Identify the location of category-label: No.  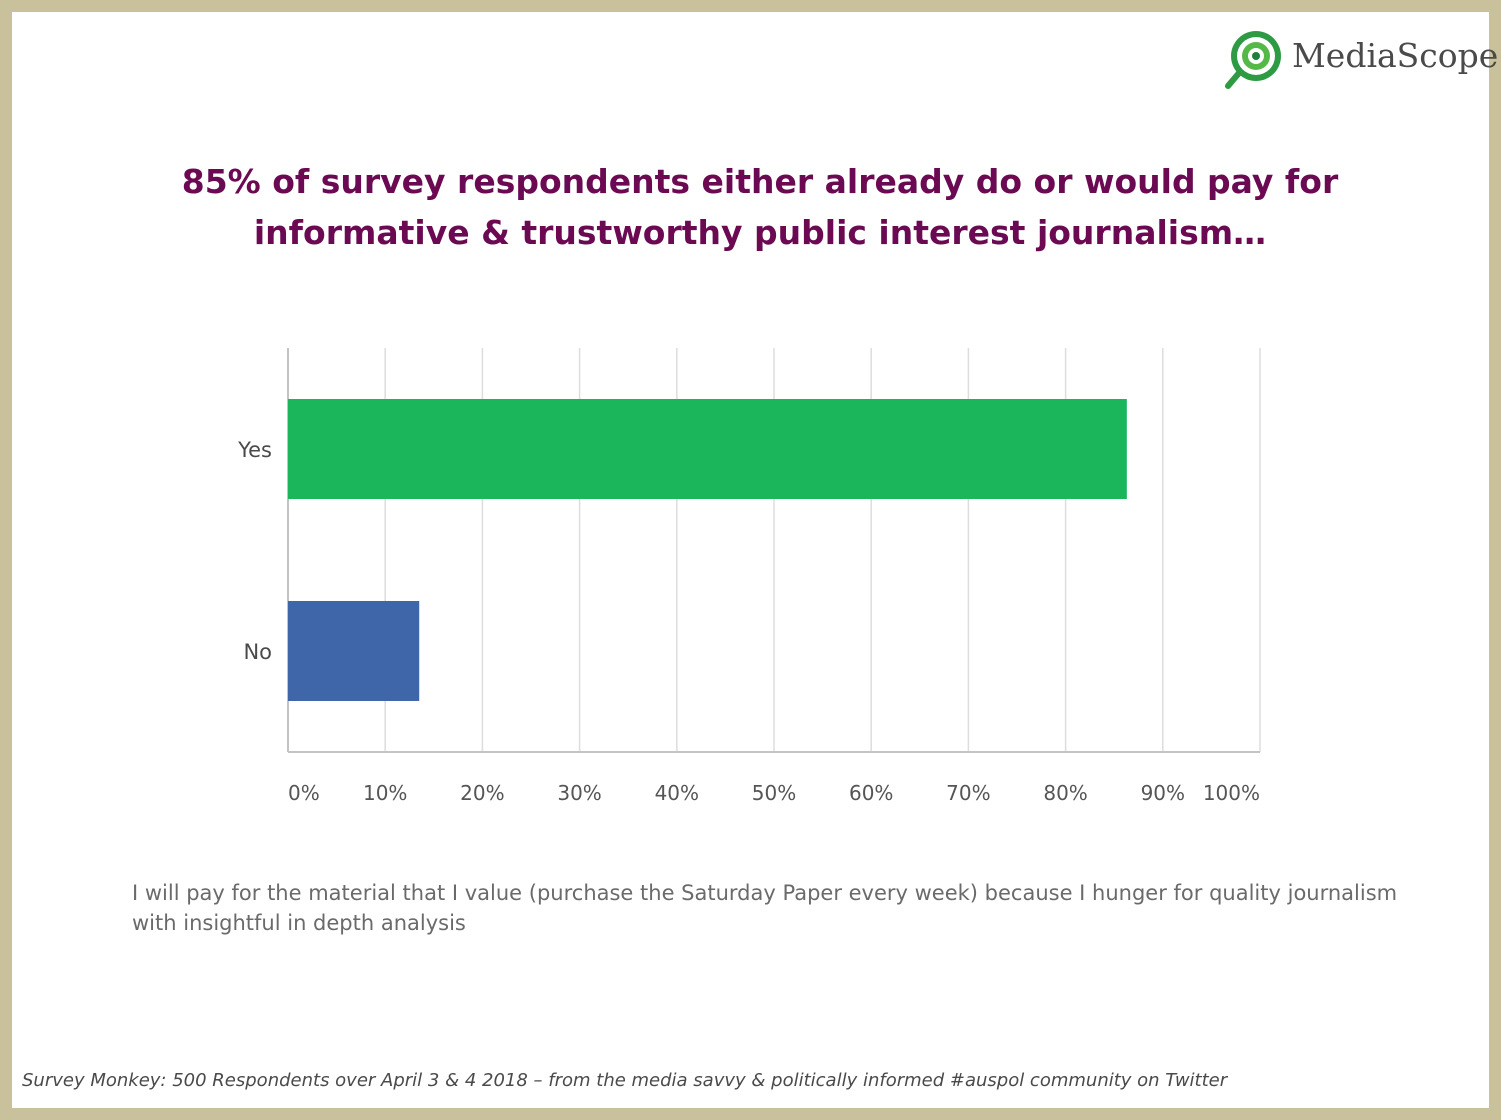
(257, 652).